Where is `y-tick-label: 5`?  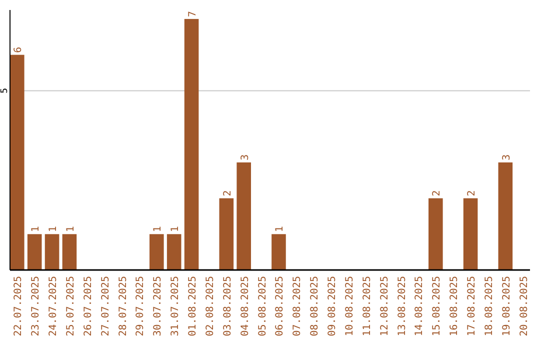 y-tick-label: 5 is located at coordinates (5, 91).